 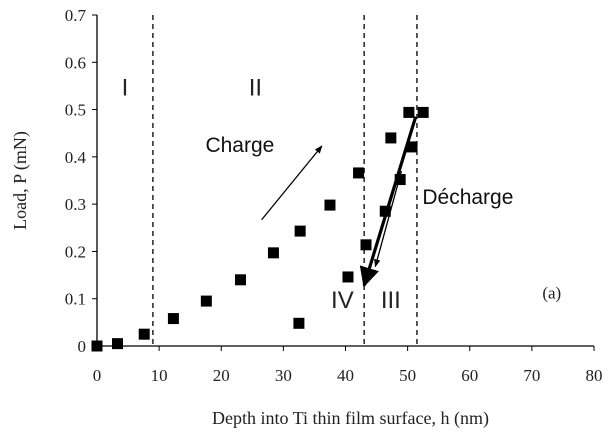 I want to click on y-axis-title: Load, P (mN), so click(x=20, y=180).